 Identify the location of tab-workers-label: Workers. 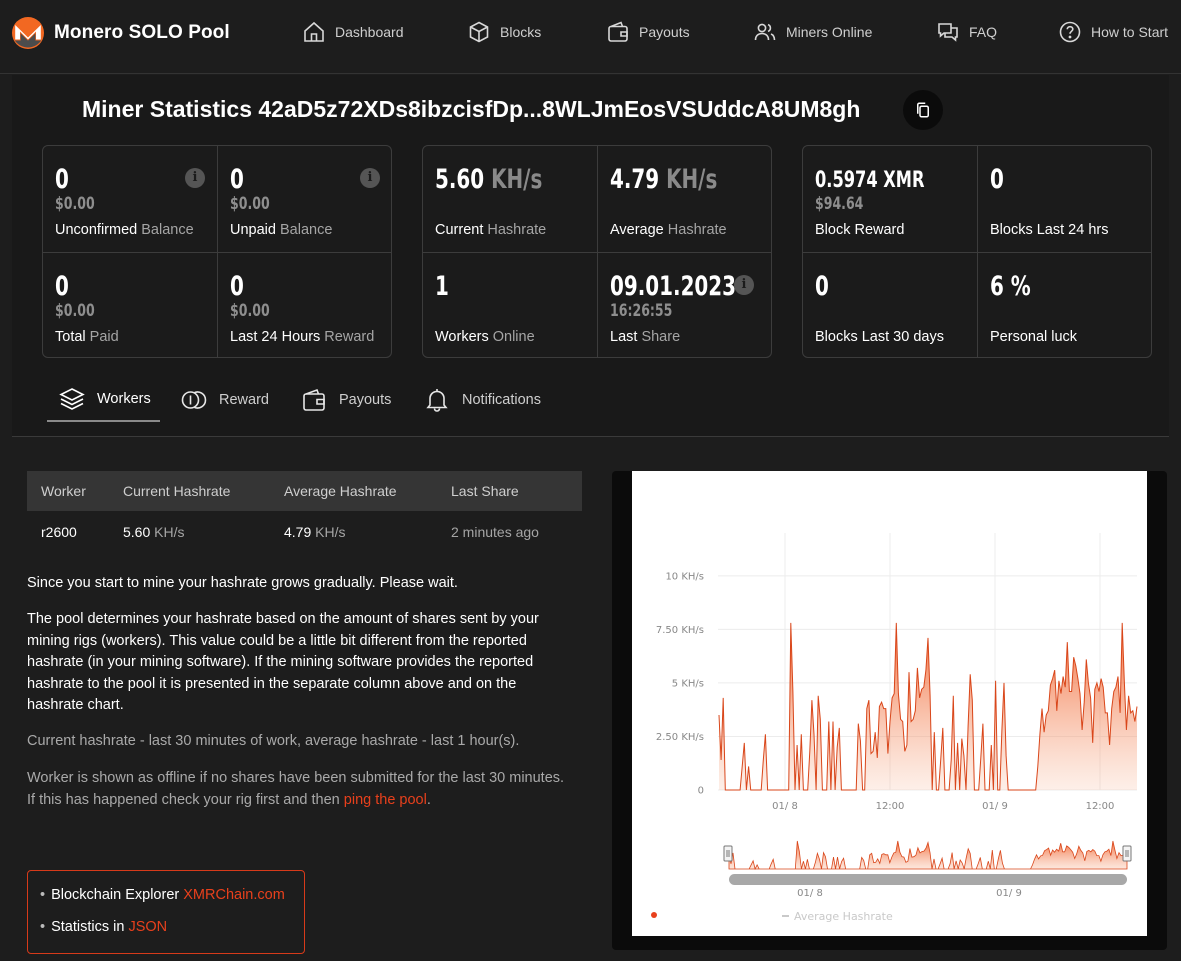
(124, 399).